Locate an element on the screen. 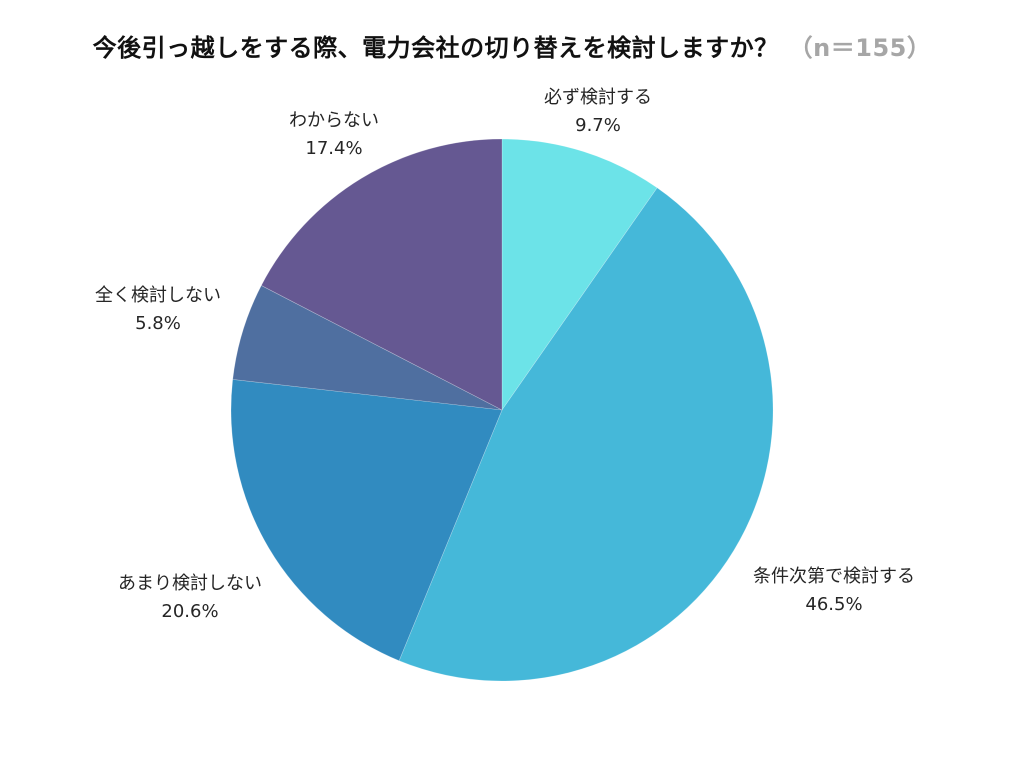  label-consider-depending-on-conditions: 条件次第で検討する 46.5% is located at coordinates (834, 591).